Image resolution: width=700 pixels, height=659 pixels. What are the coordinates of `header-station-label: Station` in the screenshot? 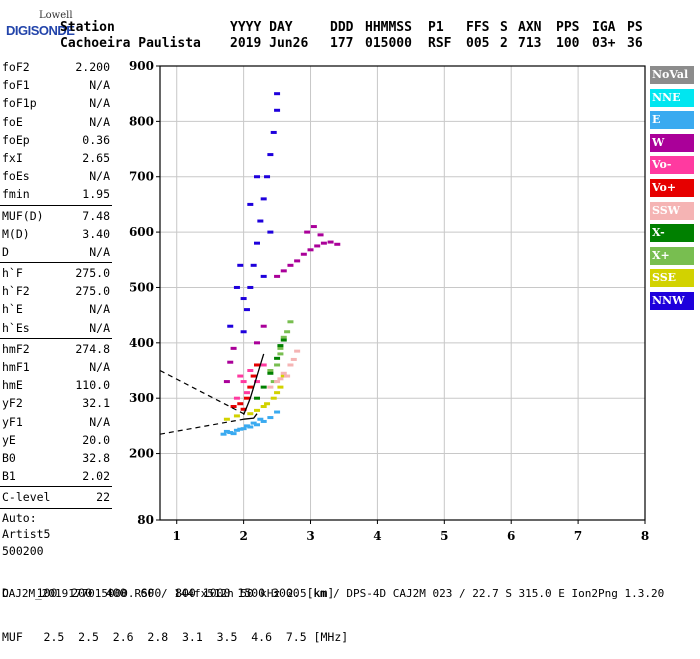 It's located at (87, 27).